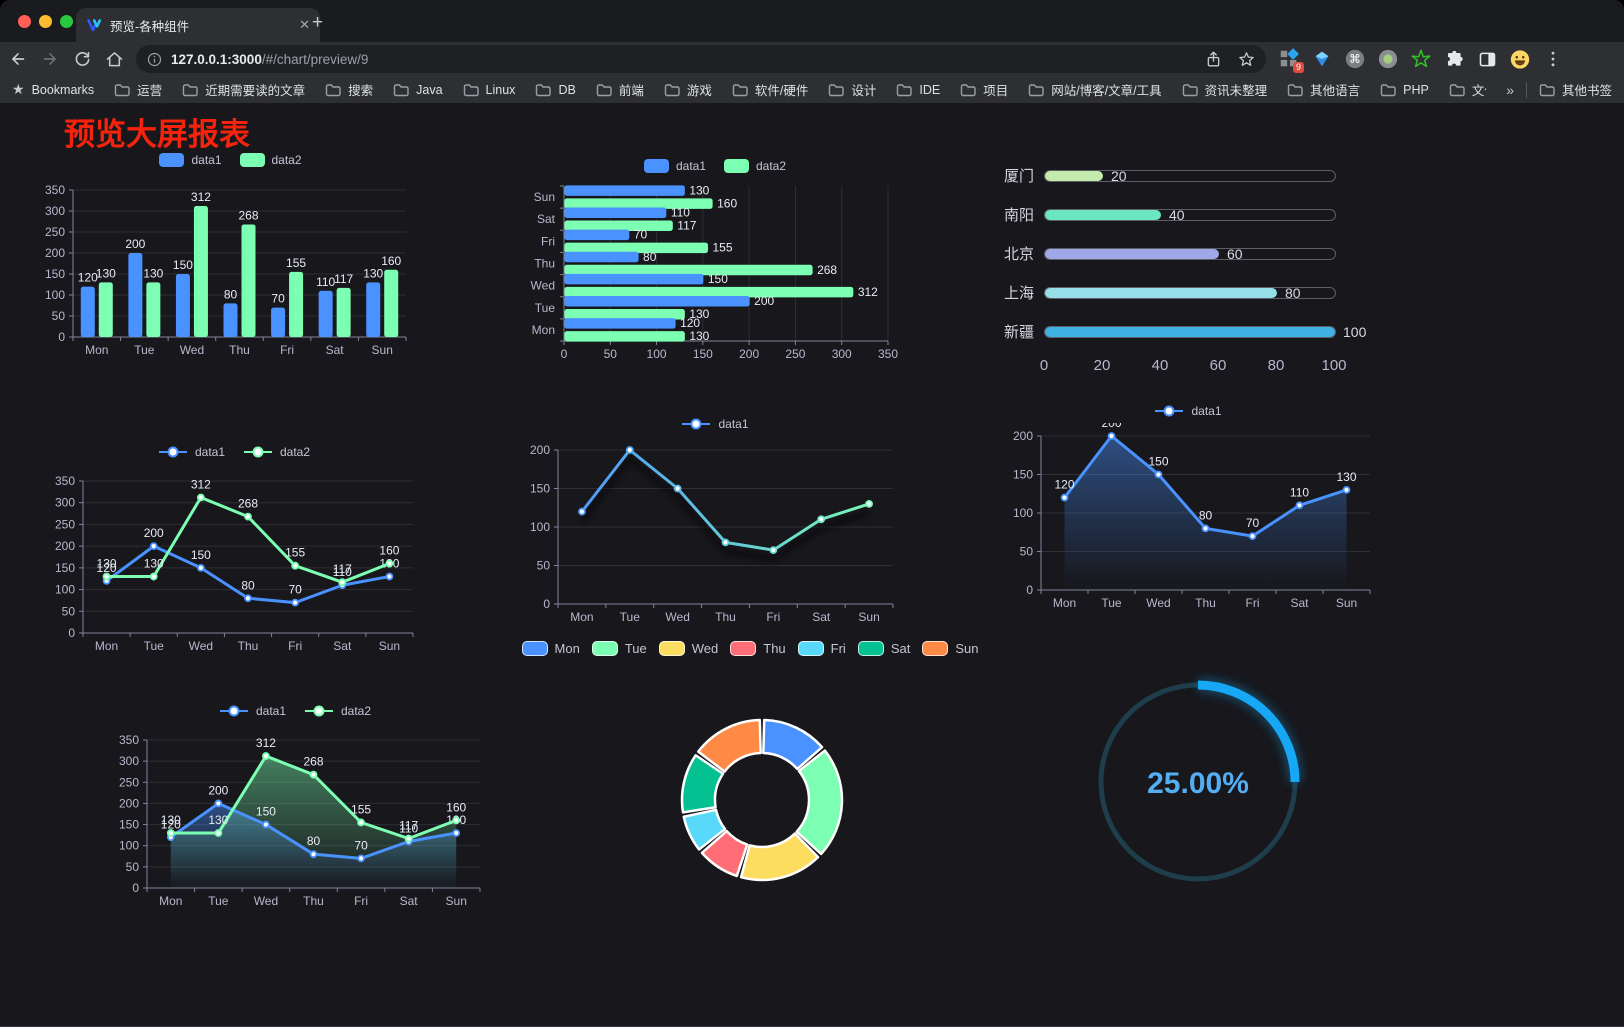 Image resolution: width=1624 pixels, height=1027 pixels. Describe the element at coordinates (950, 648) in the screenshot. I see `legend-item-Sun: Sun` at that location.